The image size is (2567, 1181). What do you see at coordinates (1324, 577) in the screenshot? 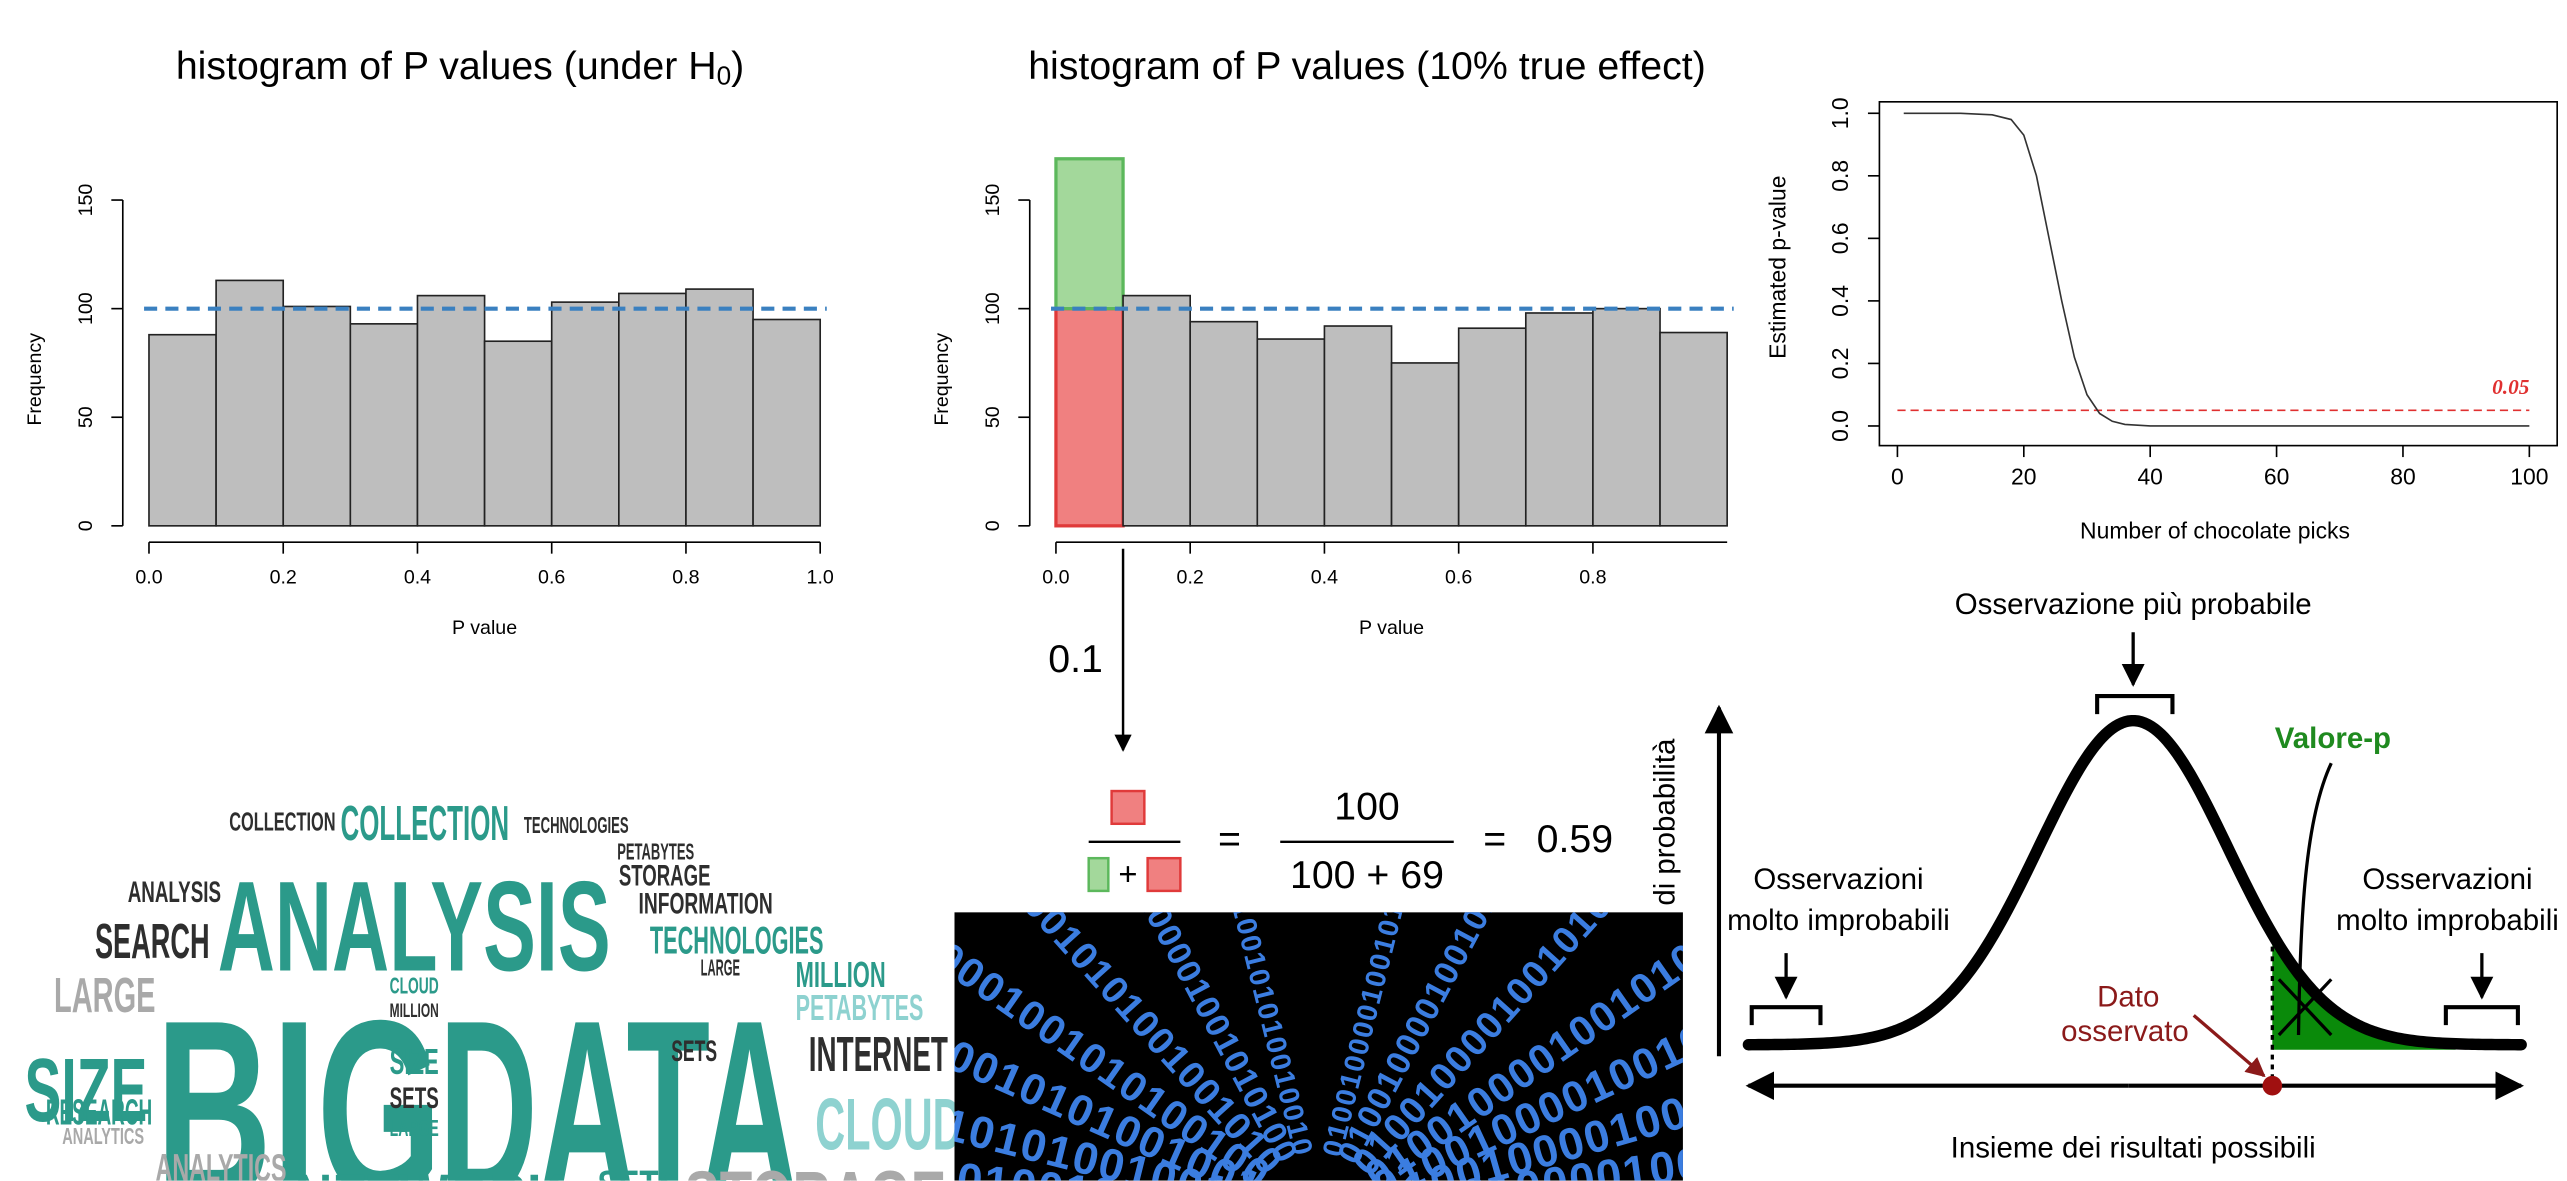
I see `x-tick-label: 0.4` at bounding box center [1324, 577].